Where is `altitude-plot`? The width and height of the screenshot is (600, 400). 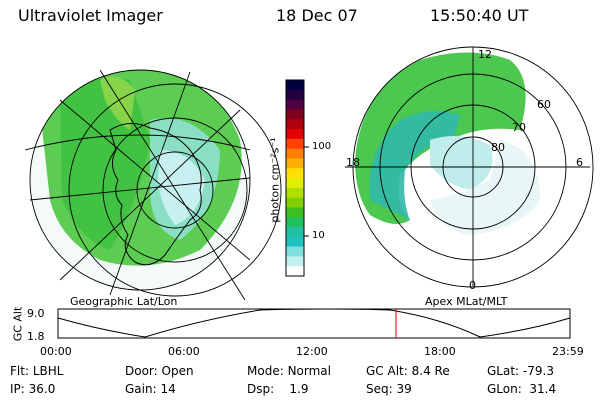
altitude-plot is located at coordinates (314, 323).